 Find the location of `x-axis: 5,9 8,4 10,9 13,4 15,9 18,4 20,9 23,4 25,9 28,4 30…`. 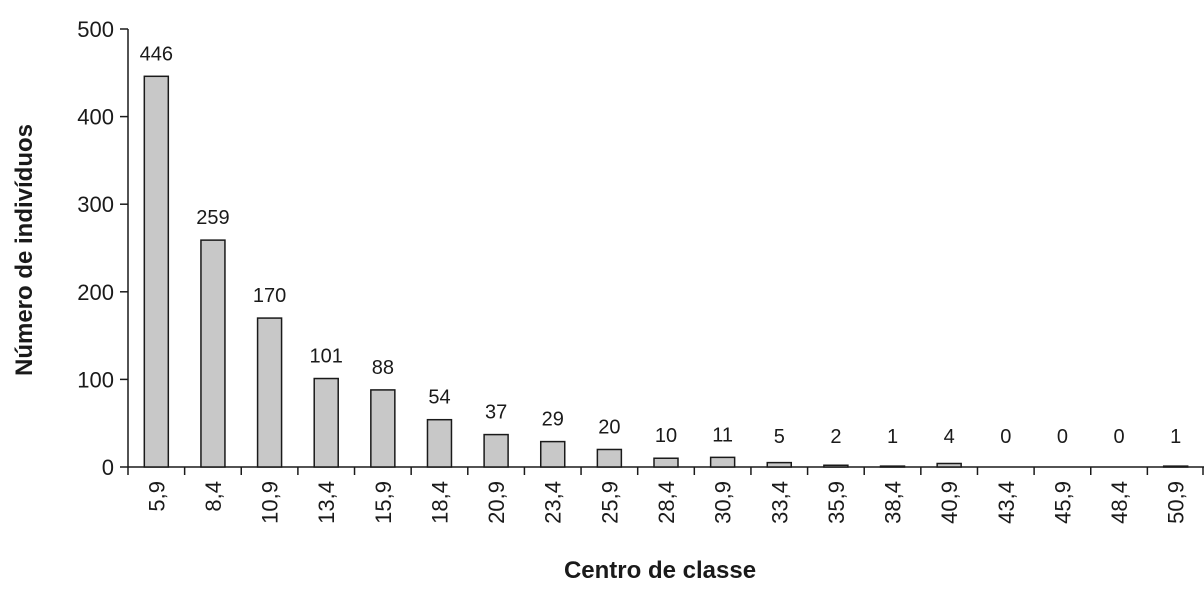

x-axis: 5,9 8,4 10,9 13,4 15,9 18,4 20,9 23,4 25,9 28,4 30… is located at coordinates (665, 495).